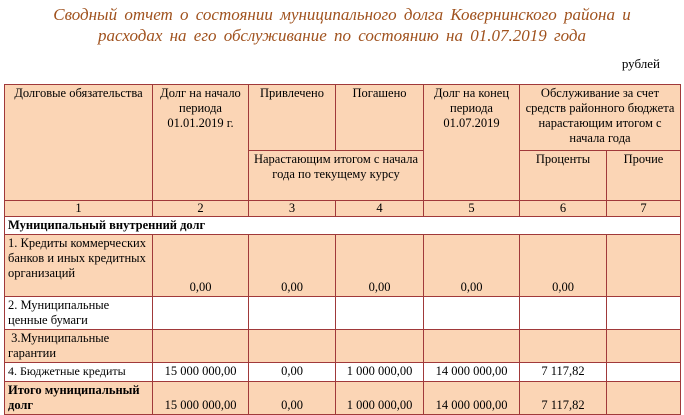 This screenshot has width=684, height=415. I want to click on section-internal-debt: Муниципальный внутренний долг, so click(342, 225).